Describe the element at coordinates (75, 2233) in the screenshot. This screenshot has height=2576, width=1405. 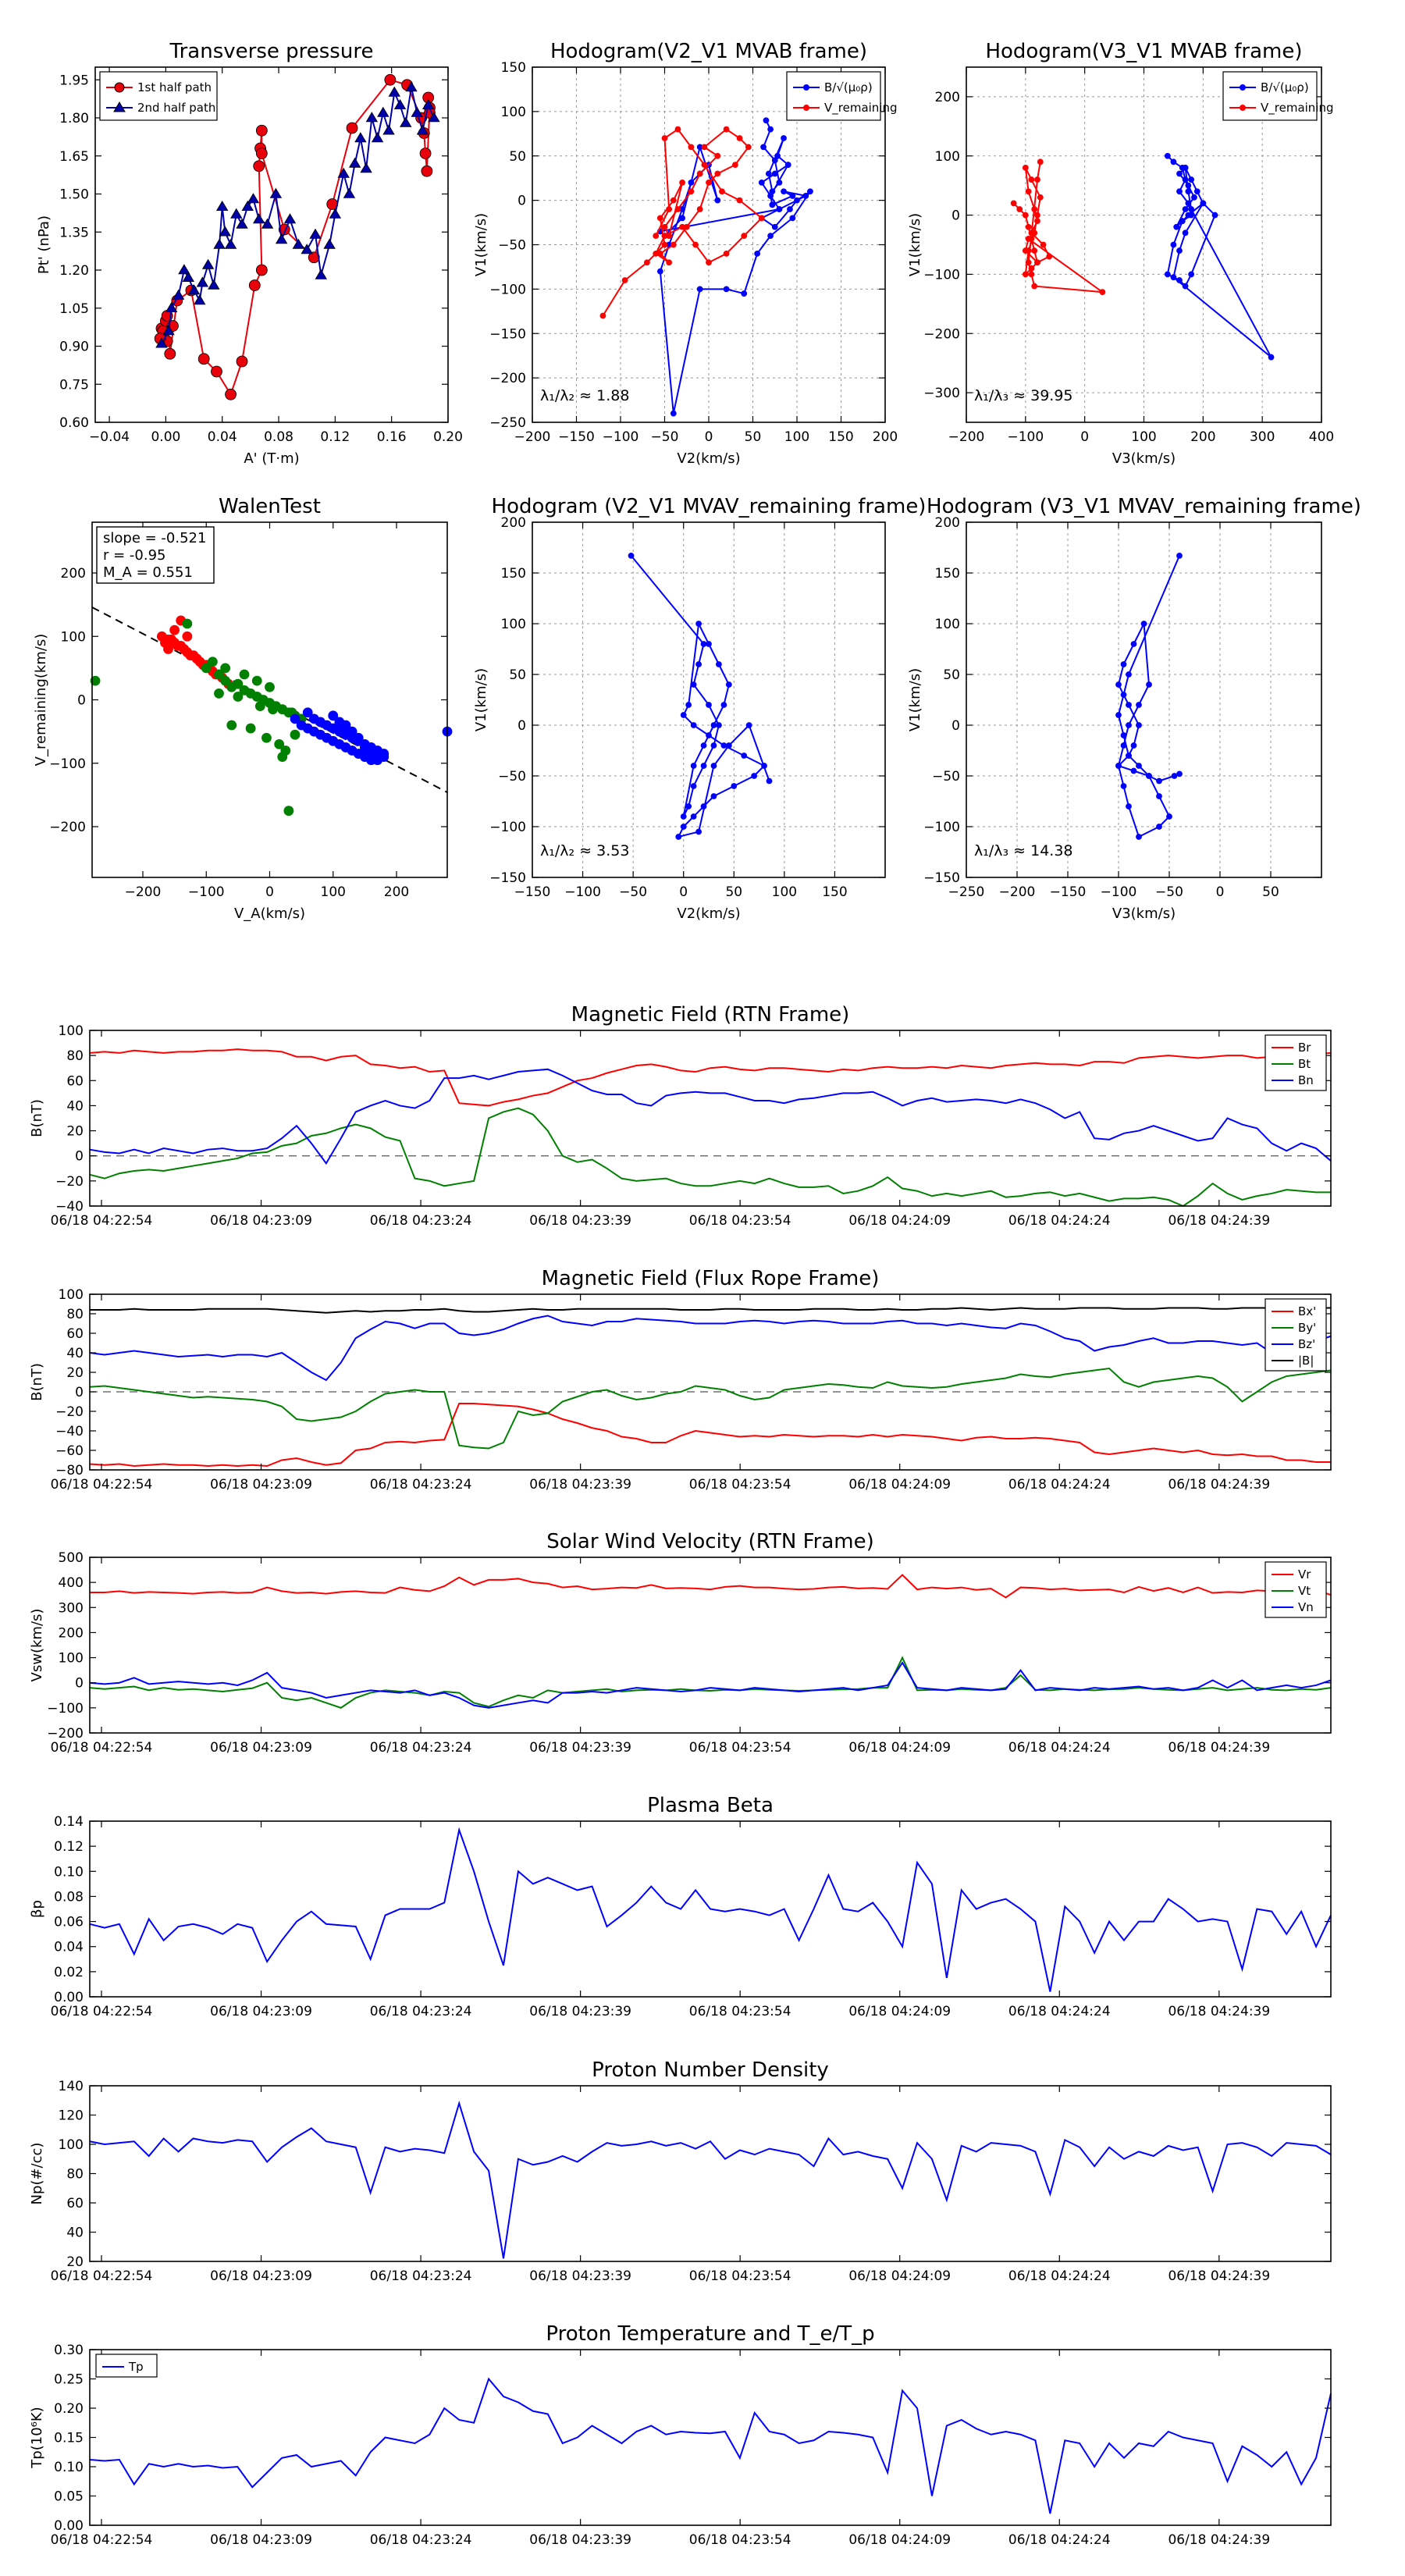
I see `y-tick-label: 40` at that location.